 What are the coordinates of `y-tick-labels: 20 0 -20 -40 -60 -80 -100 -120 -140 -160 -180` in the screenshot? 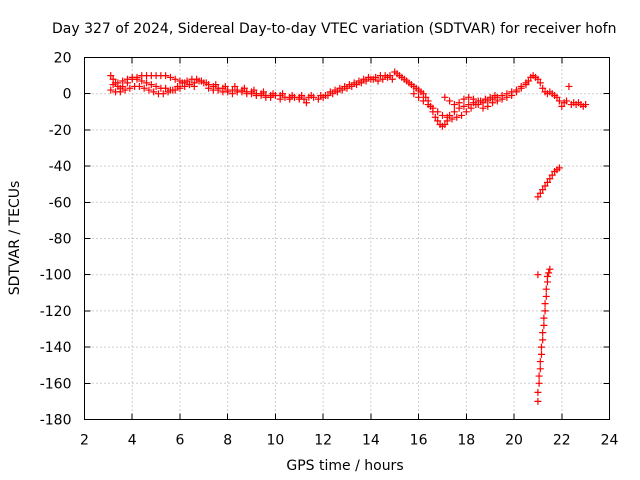 It's located at (56, 240).